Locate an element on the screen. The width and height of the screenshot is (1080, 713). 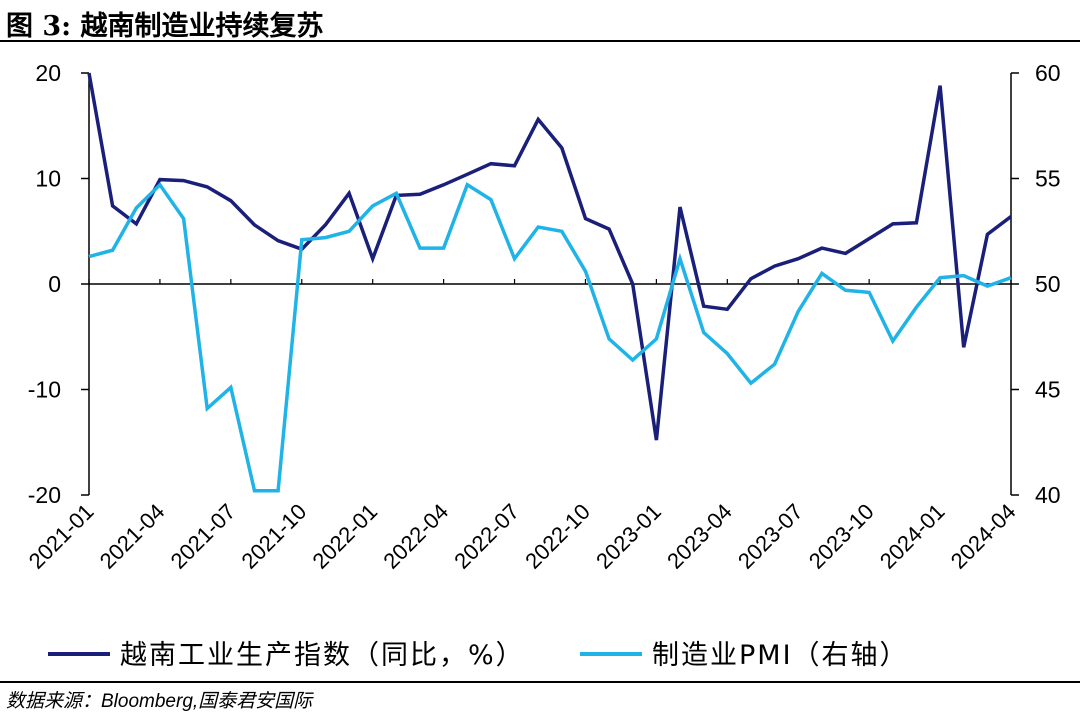
left-y-tick-label: -20 is located at coordinates (44, 495).